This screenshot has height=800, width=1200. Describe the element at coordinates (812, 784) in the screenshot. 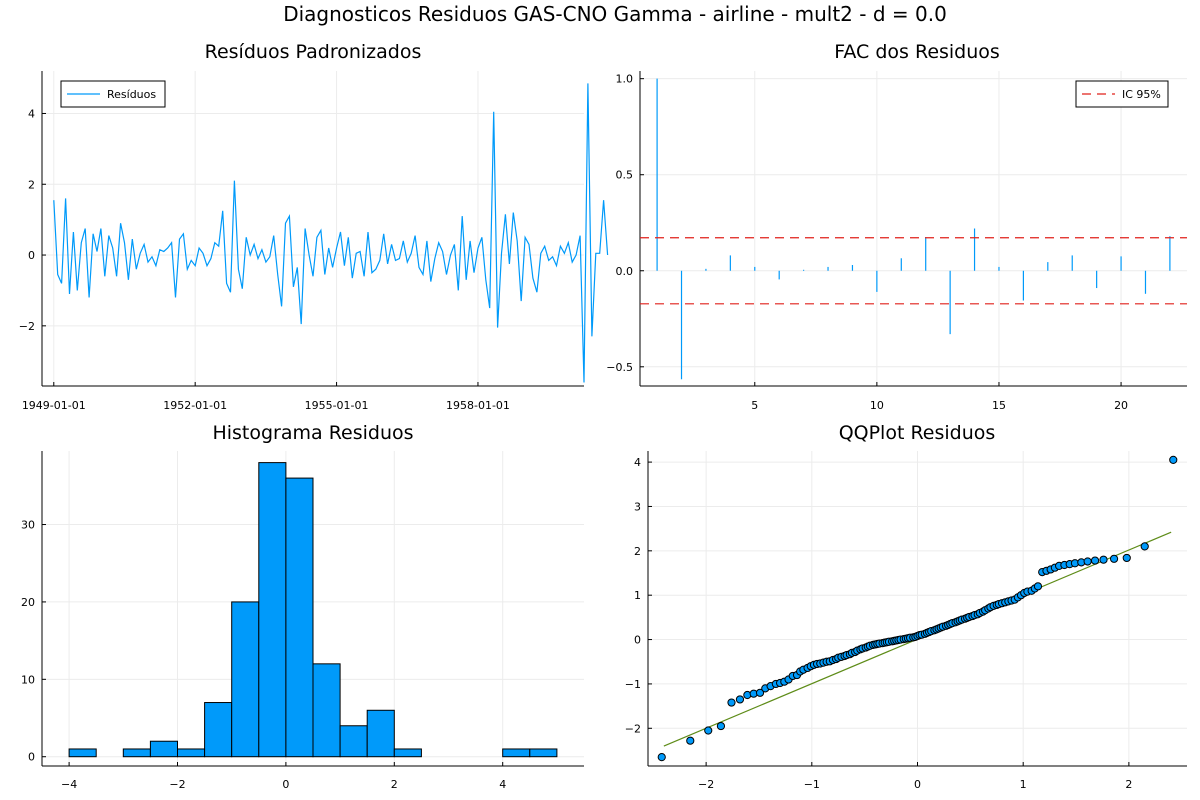

I see `x-tick-label: −1` at that location.